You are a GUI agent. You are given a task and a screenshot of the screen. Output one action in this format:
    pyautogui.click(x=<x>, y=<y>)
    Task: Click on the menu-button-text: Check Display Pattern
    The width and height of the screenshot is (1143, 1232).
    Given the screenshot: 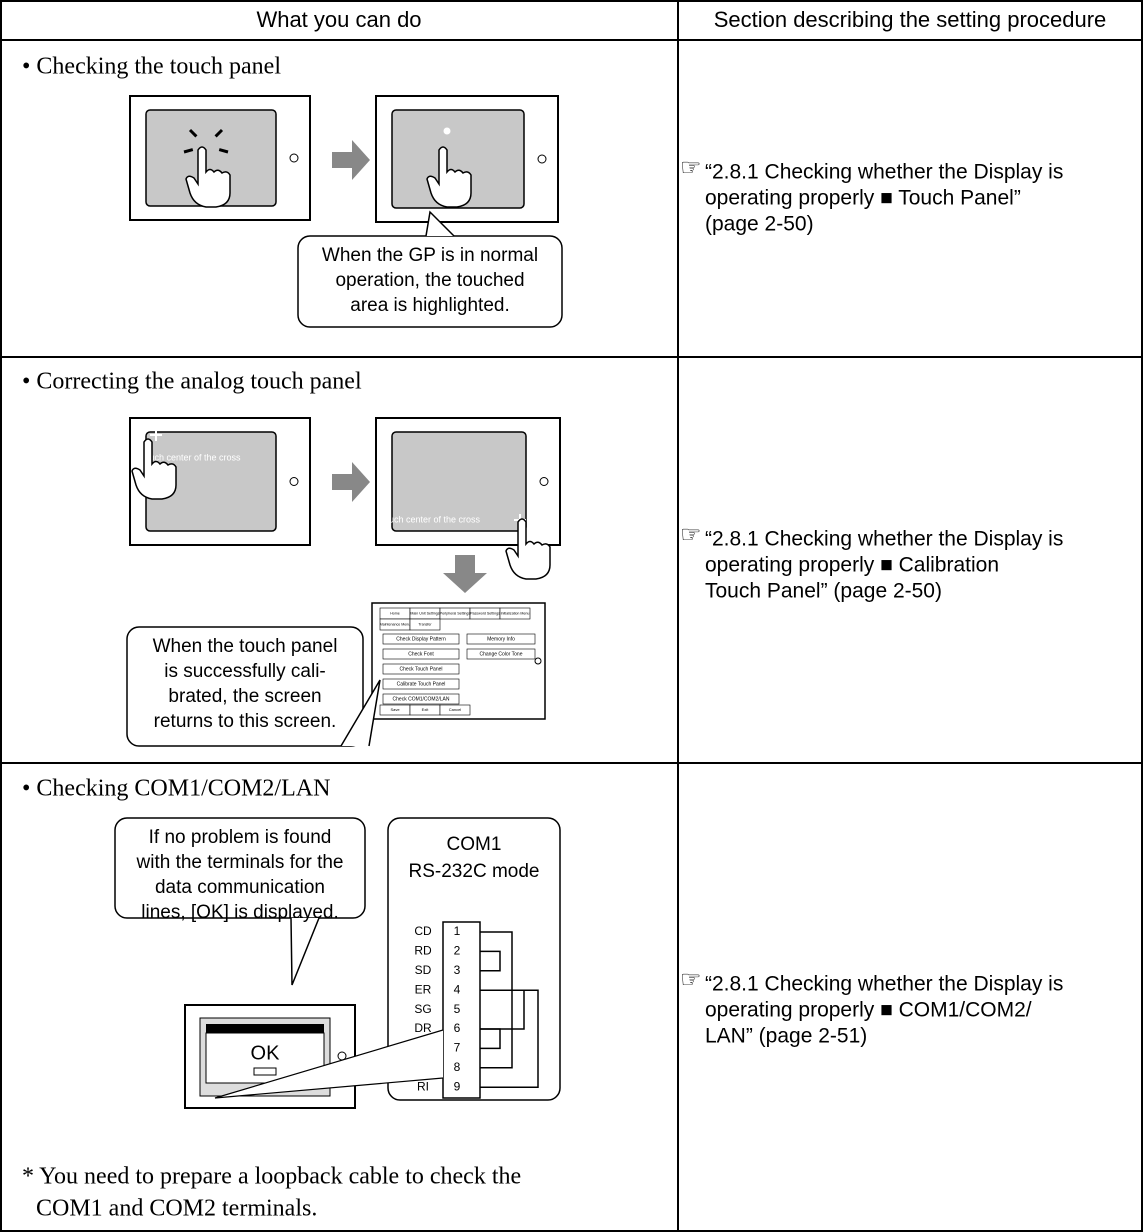 What is the action you would take?
    pyautogui.click(x=421, y=639)
    